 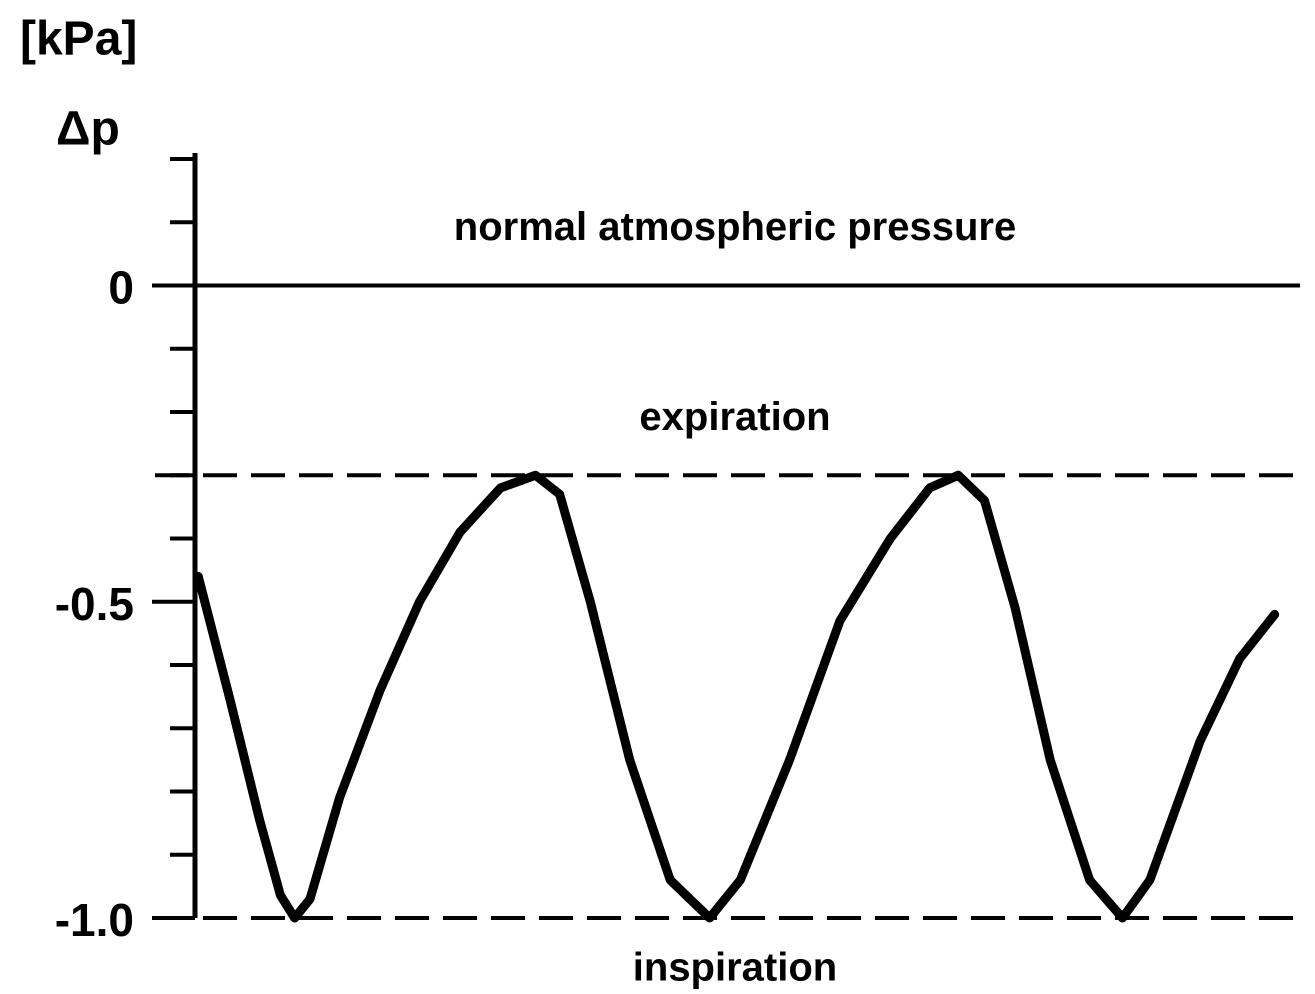 I want to click on y-axis-label: Δp, so click(x=88, y=129).